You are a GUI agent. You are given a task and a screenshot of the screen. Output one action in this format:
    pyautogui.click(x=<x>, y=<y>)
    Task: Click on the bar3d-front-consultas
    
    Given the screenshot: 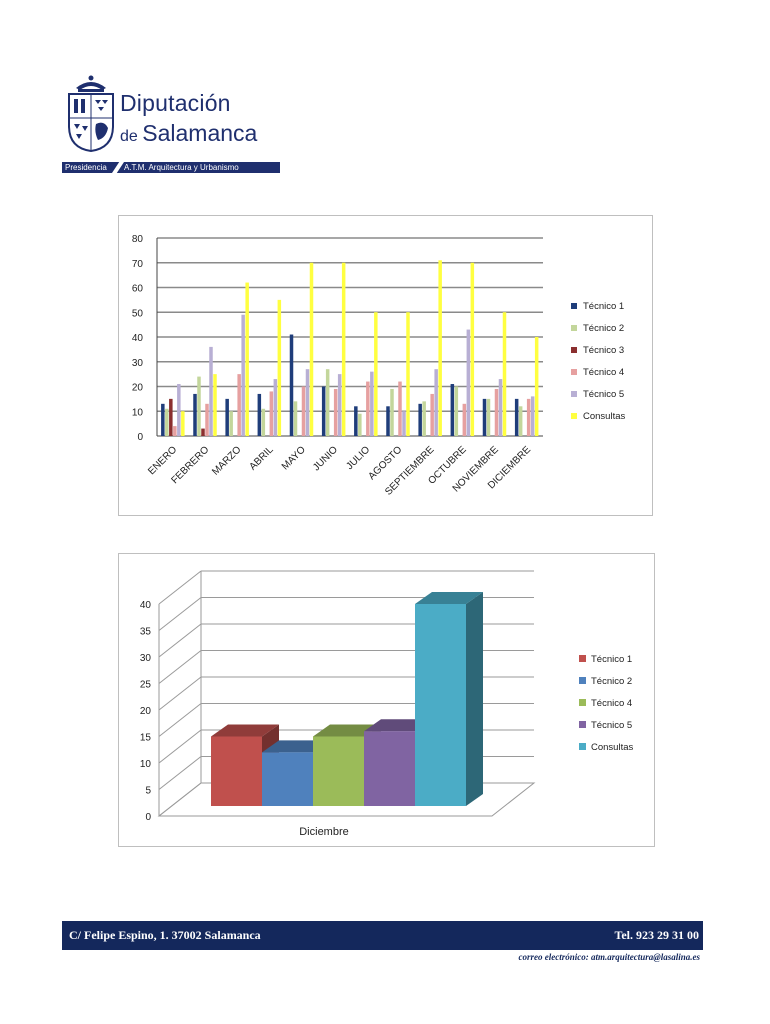 What is the action you would take?
    pyautogui.click(x=440, y=705)
    